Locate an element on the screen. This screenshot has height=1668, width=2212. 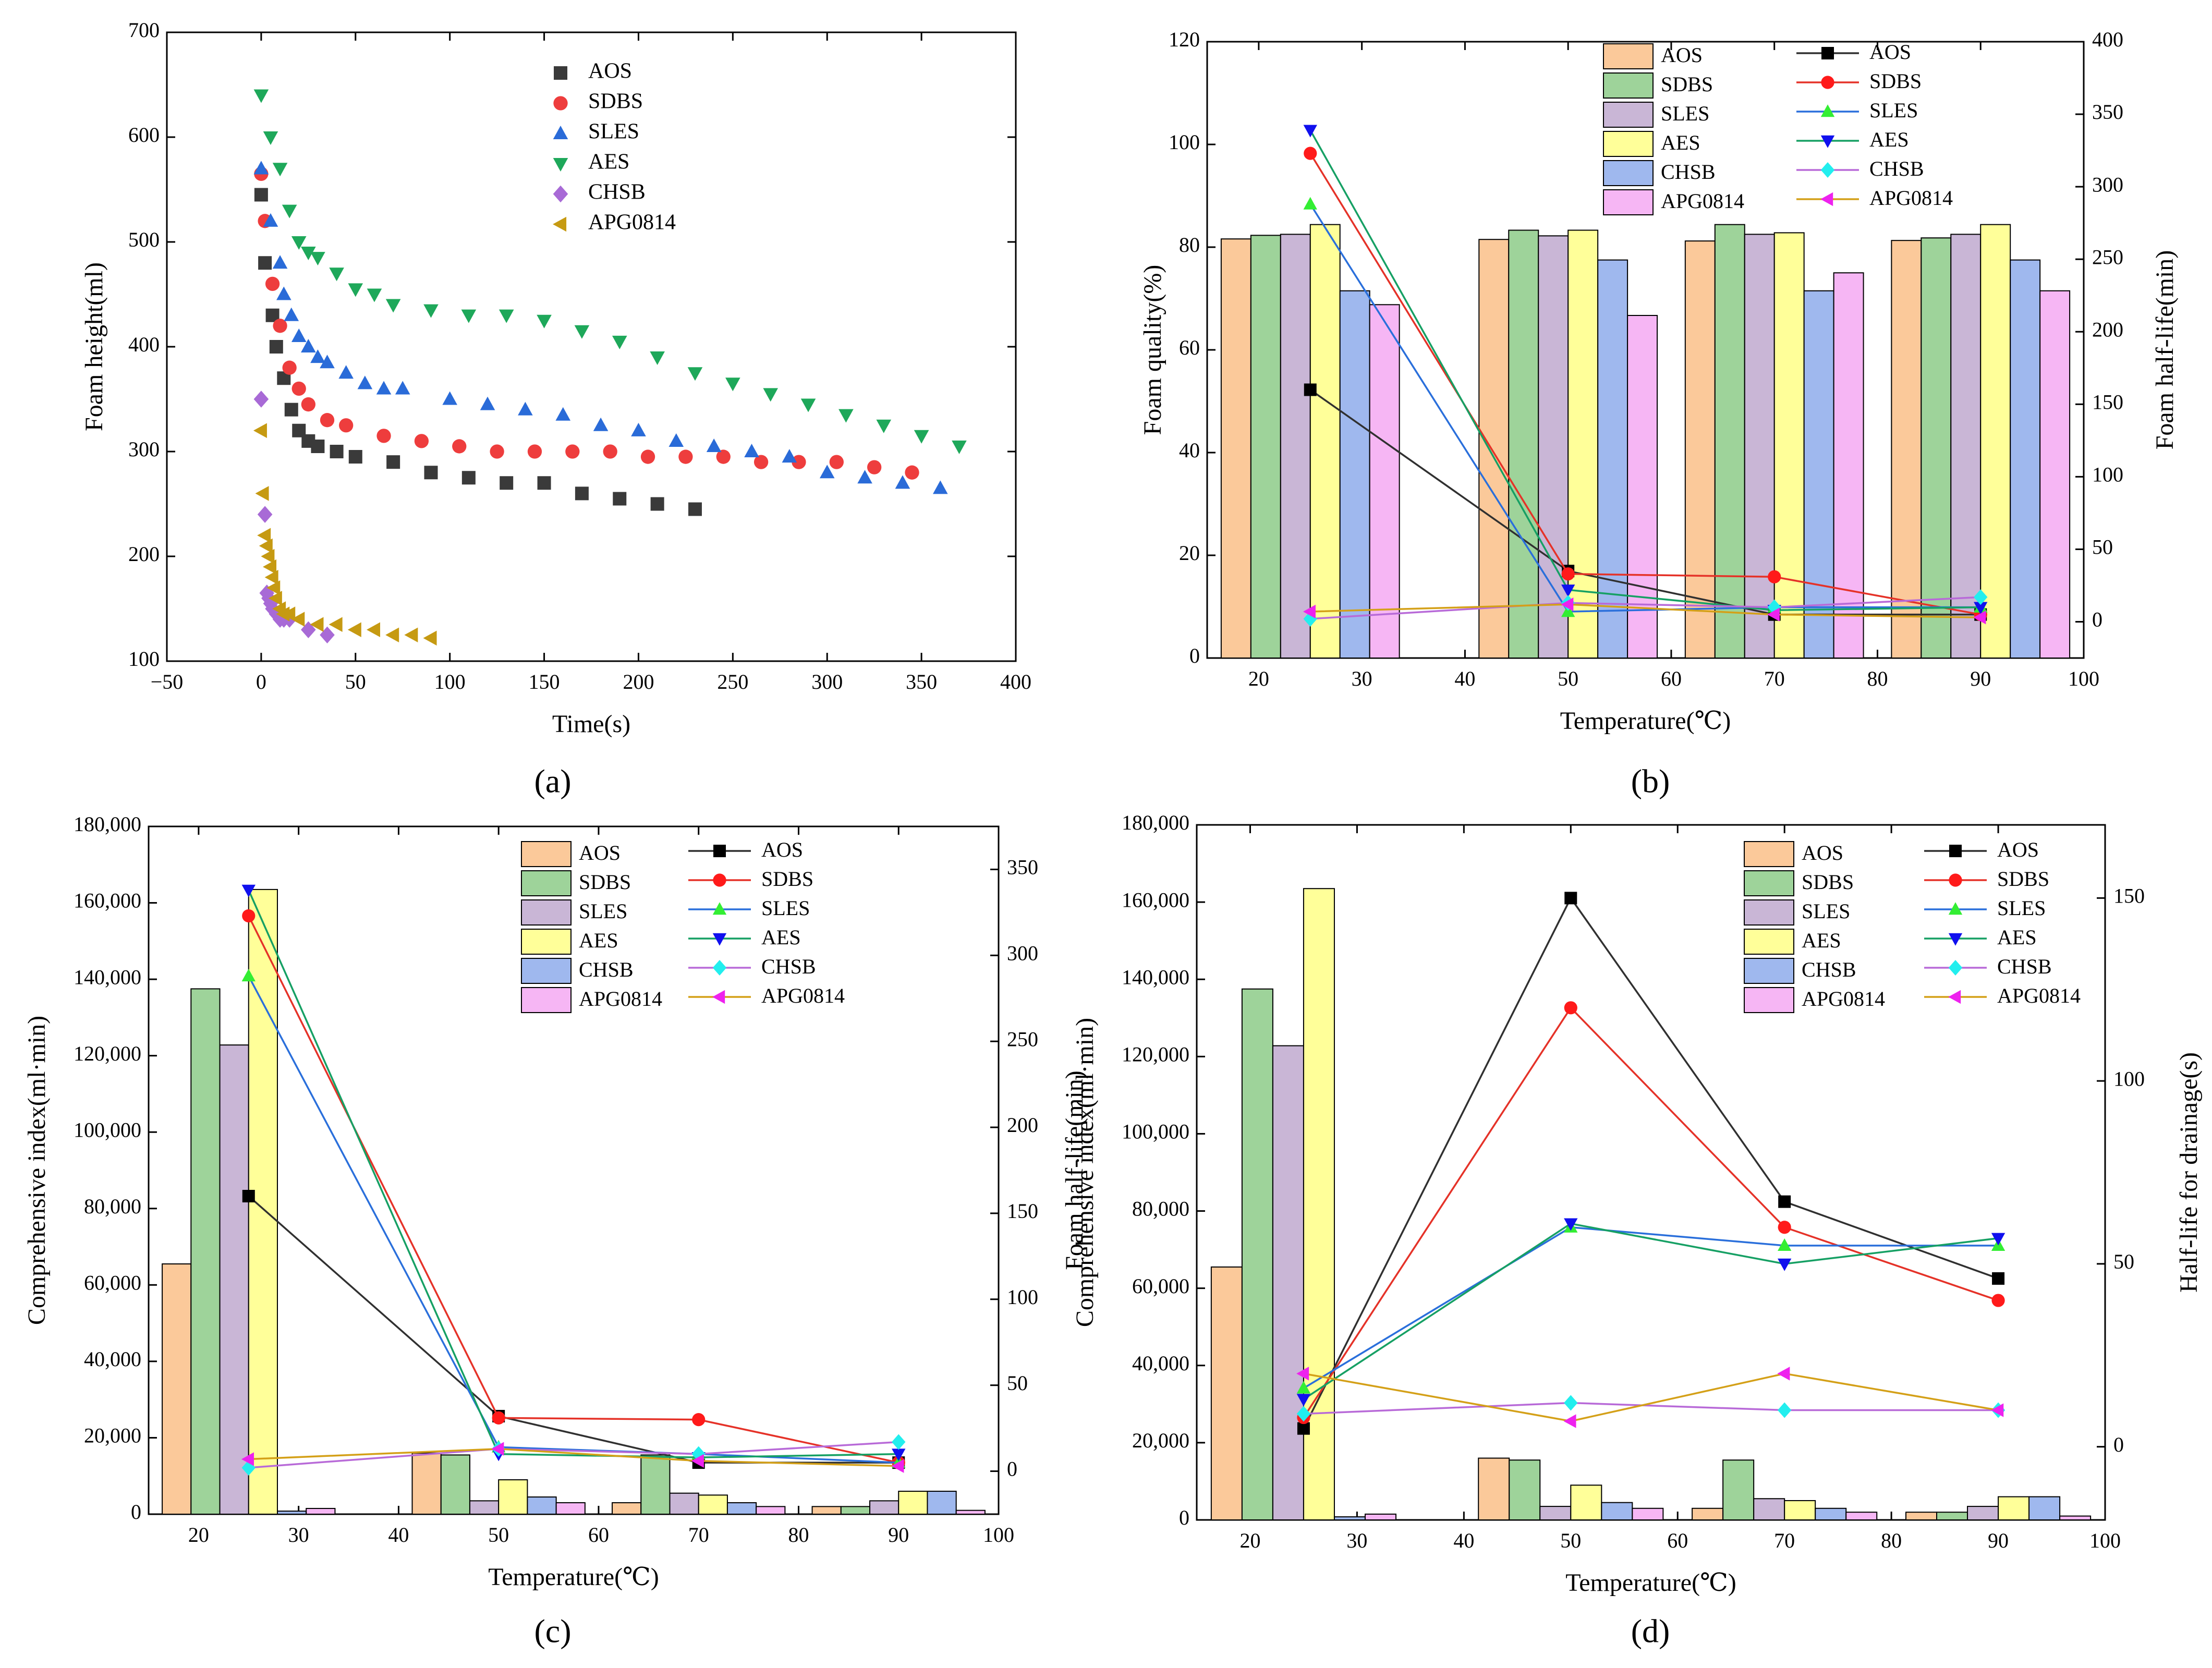
x-tick-label: 50 is located at coordinates (1570, 1540).